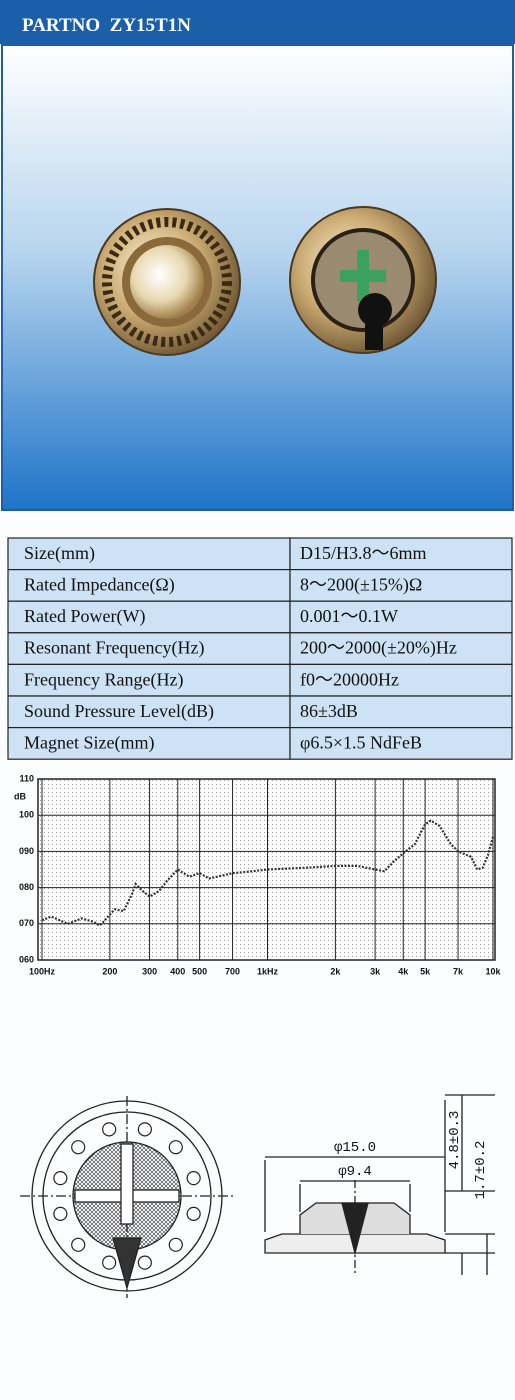 The image size is (515, 1400). What do you see at coordinates (335, 971) in the screenshot?
I see `x-tick-label: 2k` at bounding box center [335, 971].